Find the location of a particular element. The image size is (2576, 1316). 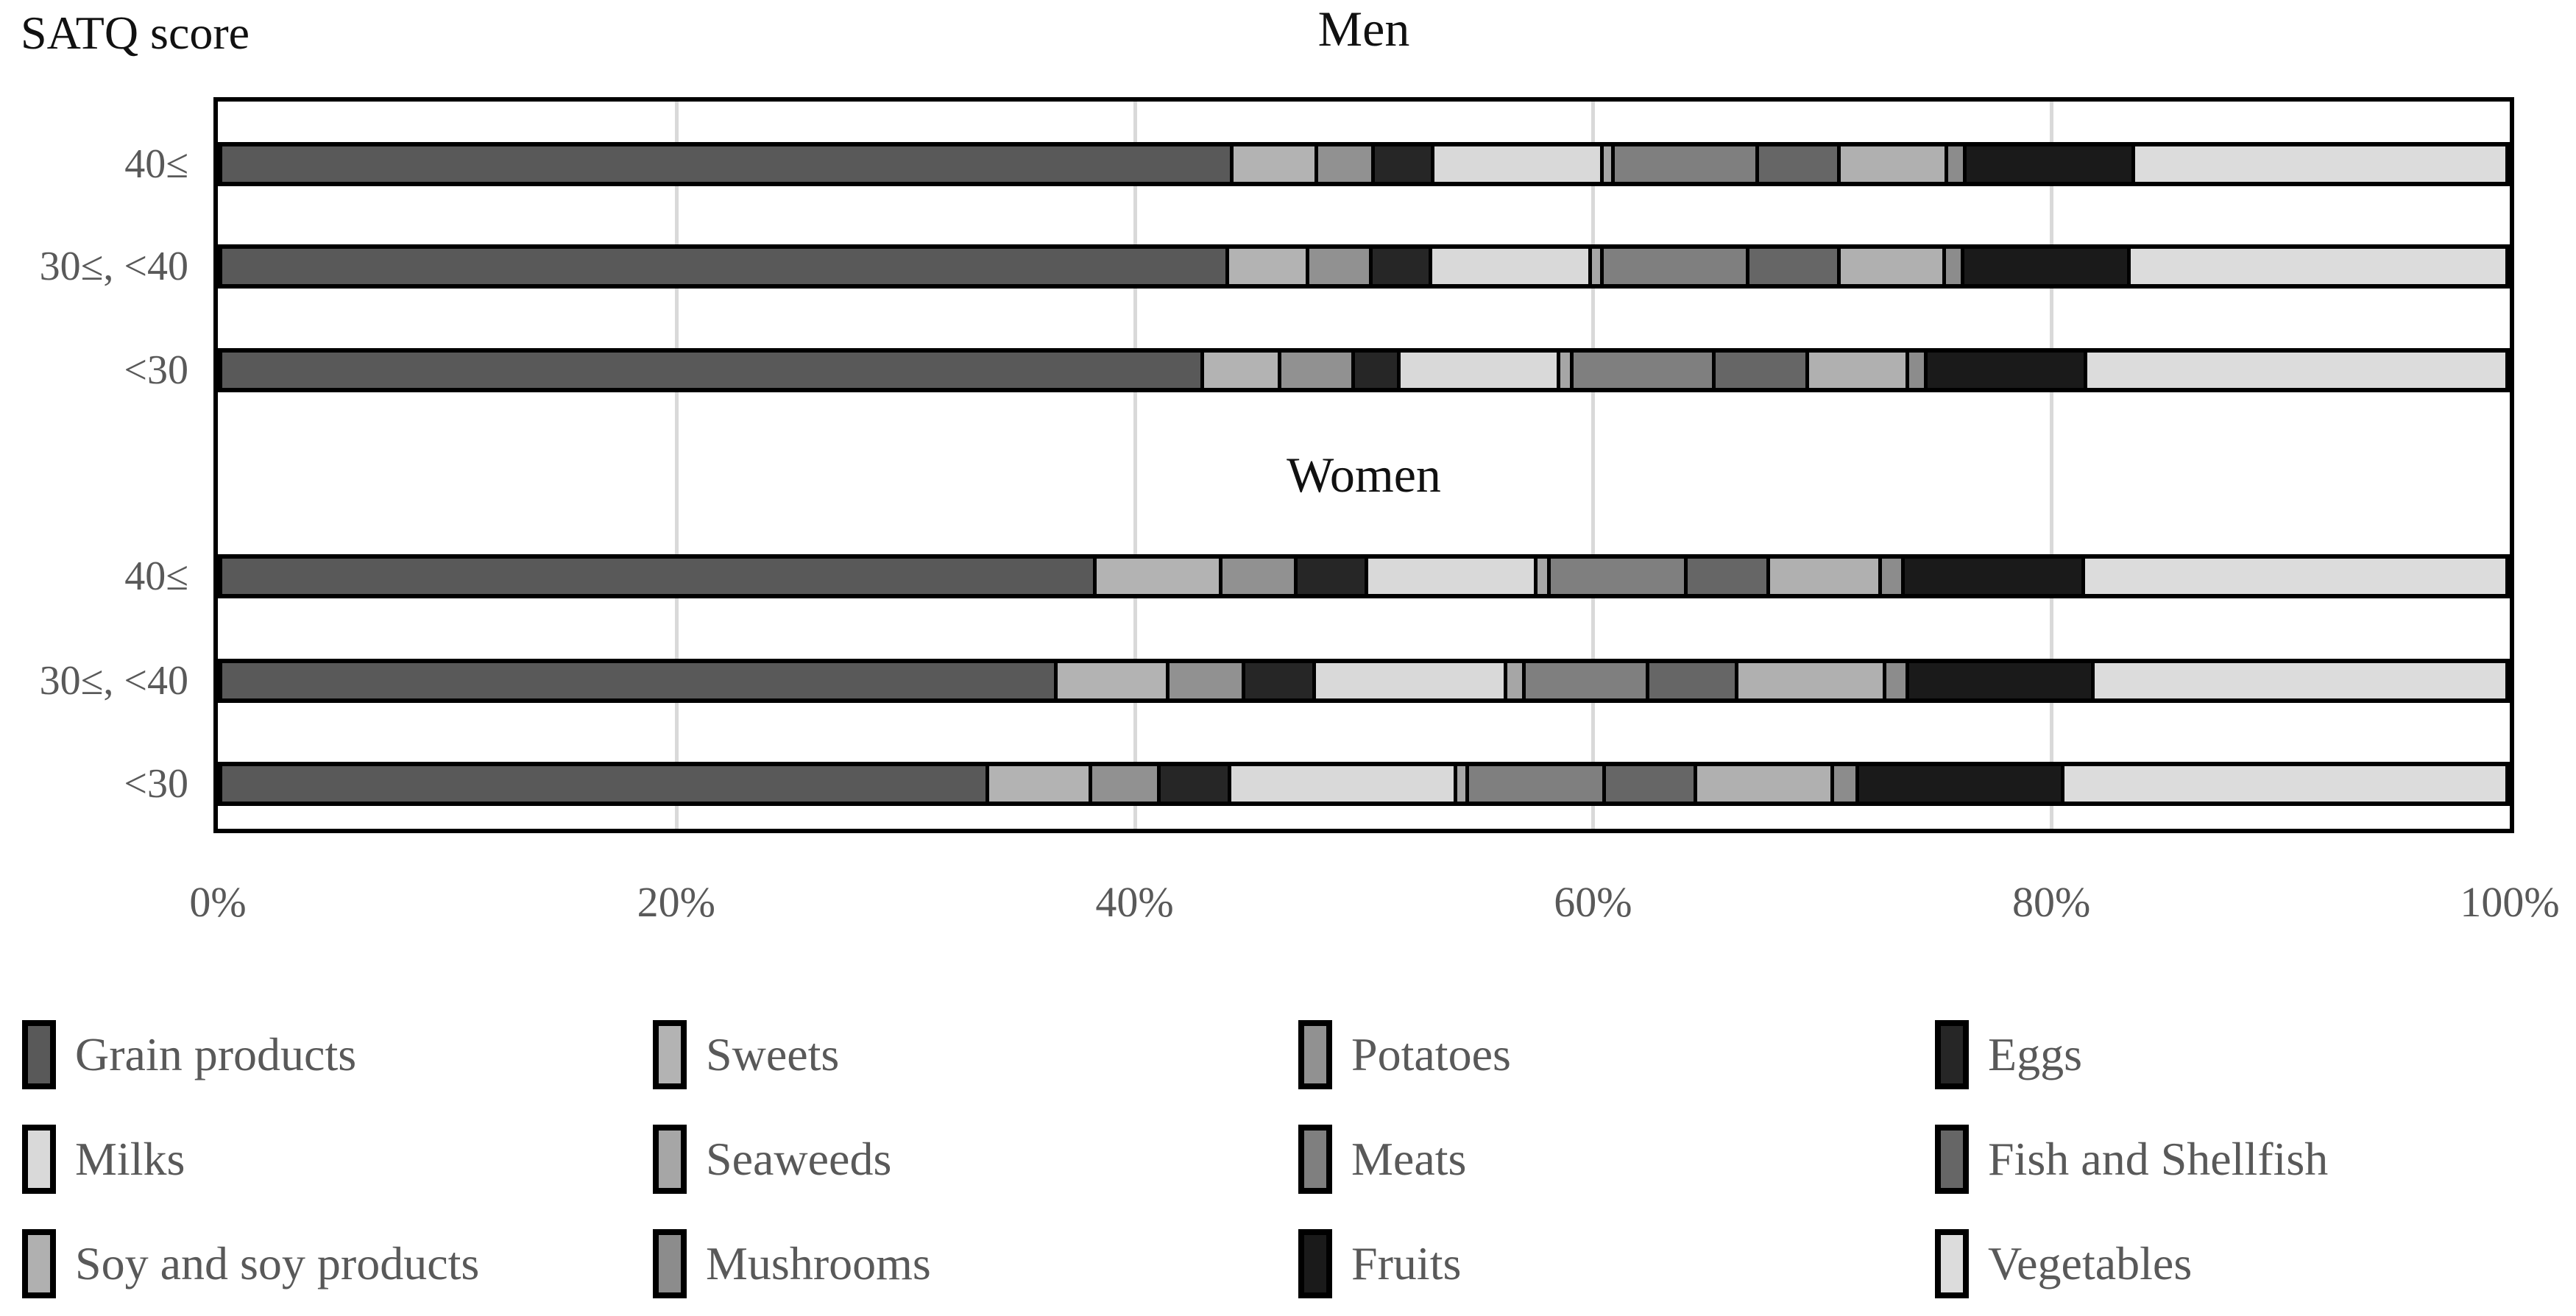

legend-swatch-fruits is located at coordinates (1315, 1263).